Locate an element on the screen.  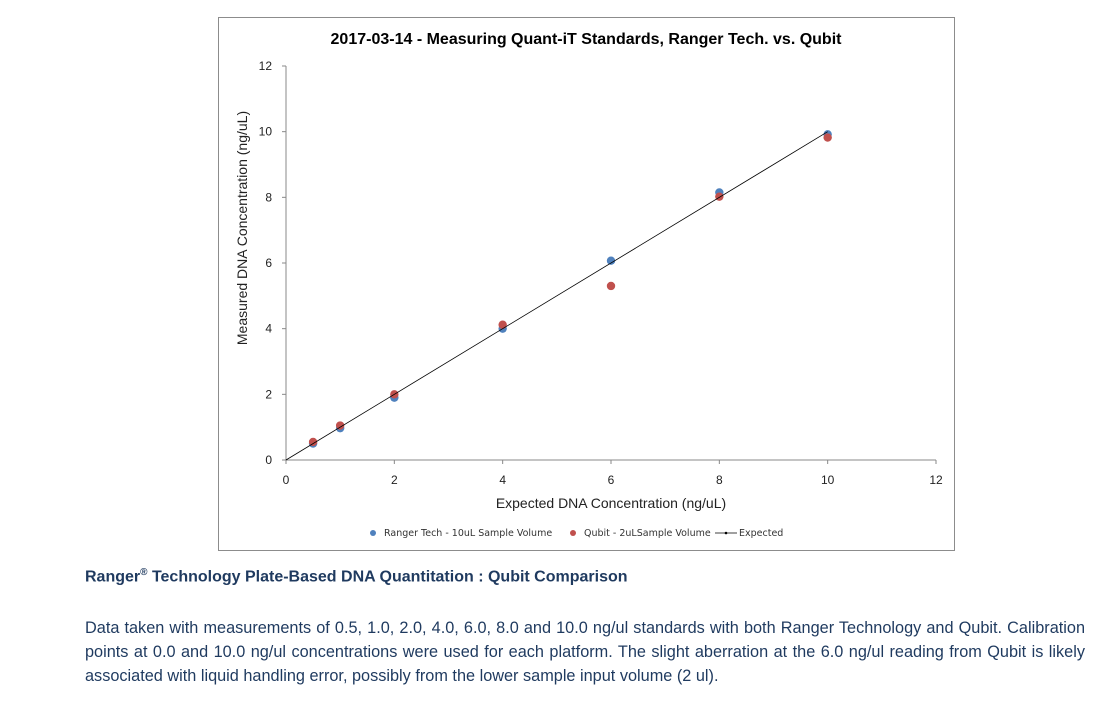
legend-swatch-ranger is located at coordinates (373, 533).